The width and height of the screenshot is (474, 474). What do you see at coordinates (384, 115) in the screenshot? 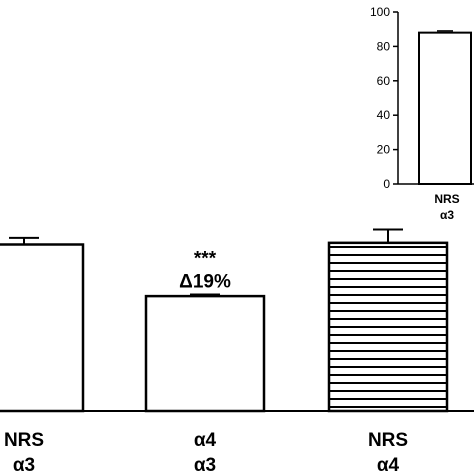
I see `inset-y-tick-label: 40` at bounding box center [384, 115].